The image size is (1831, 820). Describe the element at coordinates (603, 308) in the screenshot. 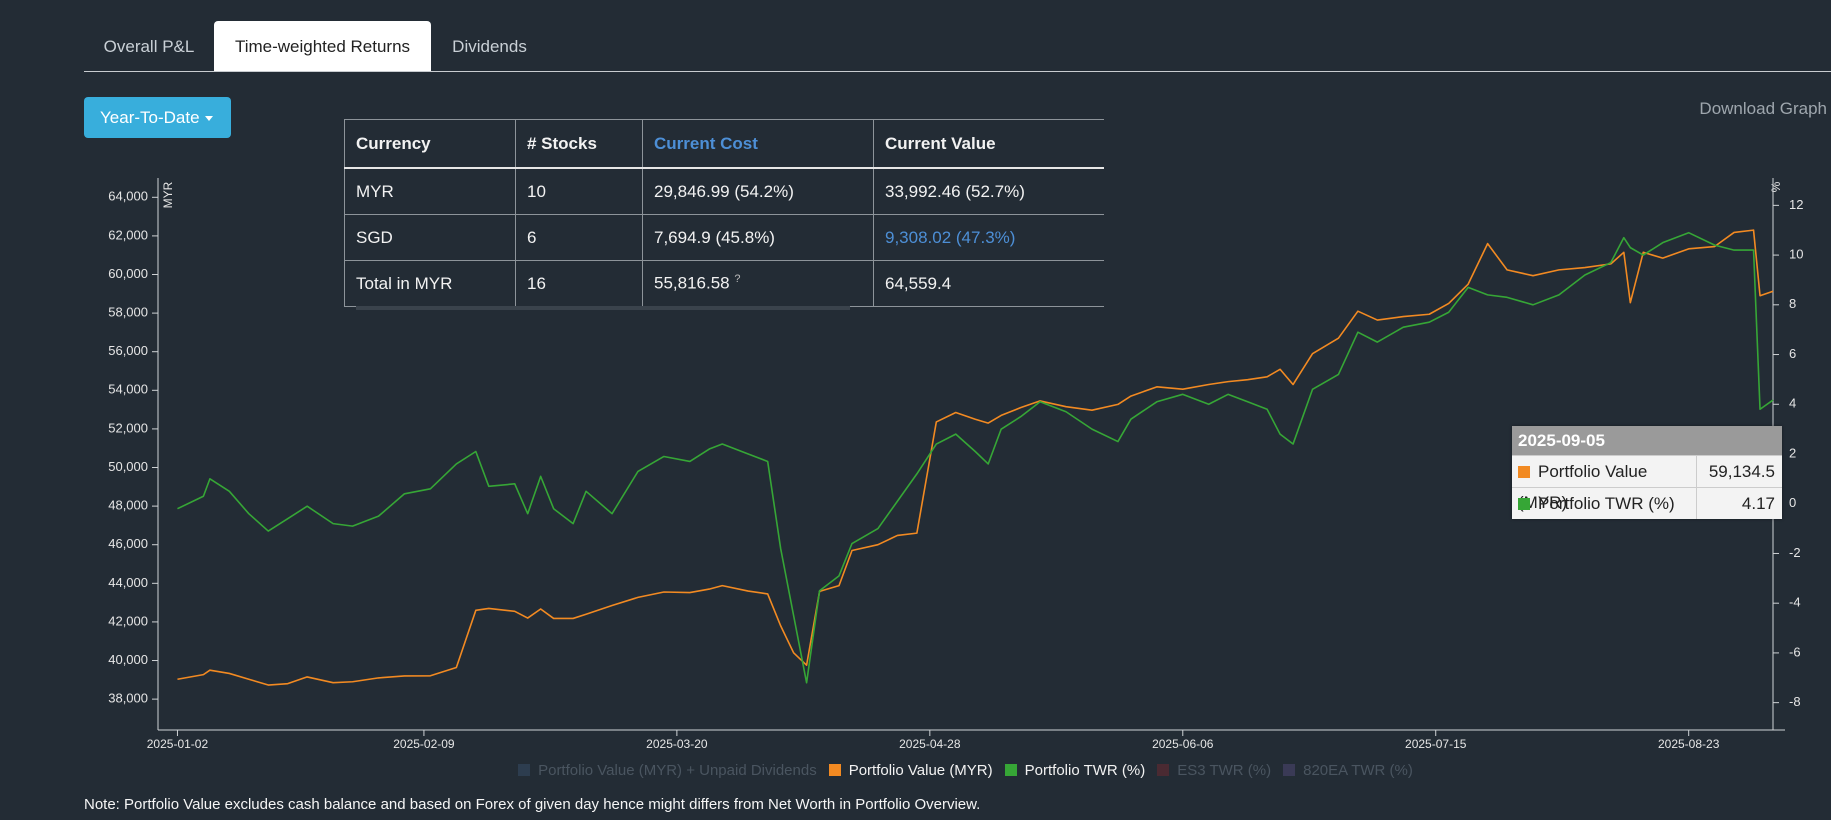

I see `scrollbar` at that location.